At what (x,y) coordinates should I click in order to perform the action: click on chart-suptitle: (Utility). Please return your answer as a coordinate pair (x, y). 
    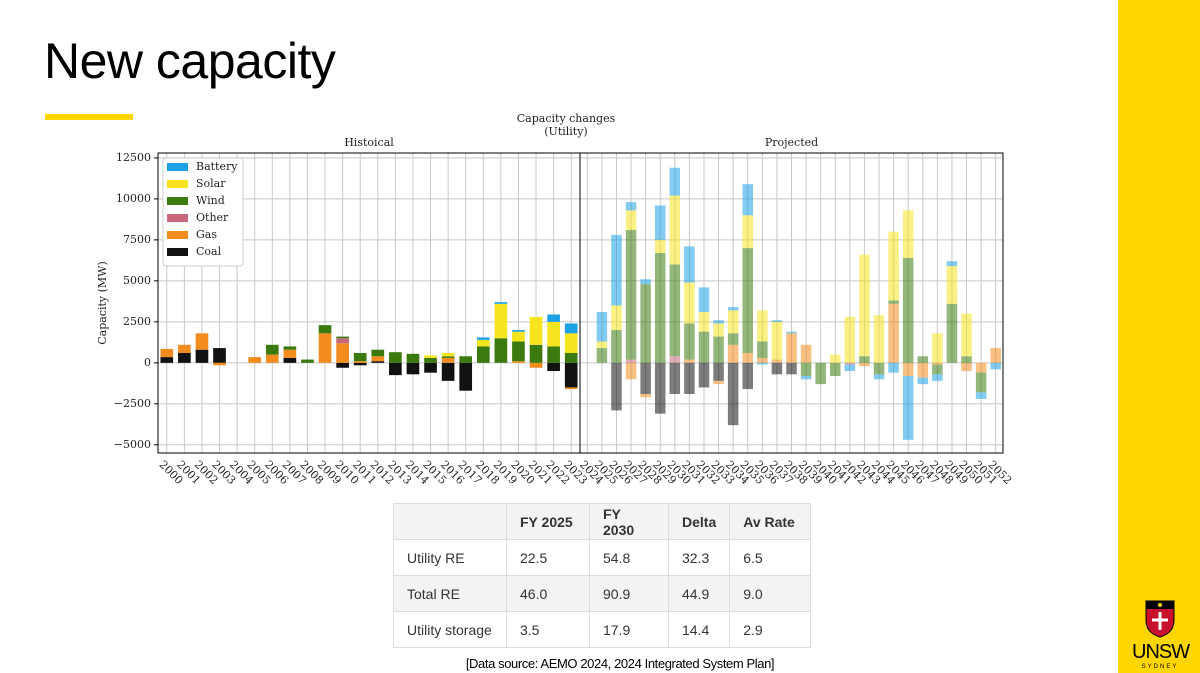
    Looking at the image, I should click on (565, 131).